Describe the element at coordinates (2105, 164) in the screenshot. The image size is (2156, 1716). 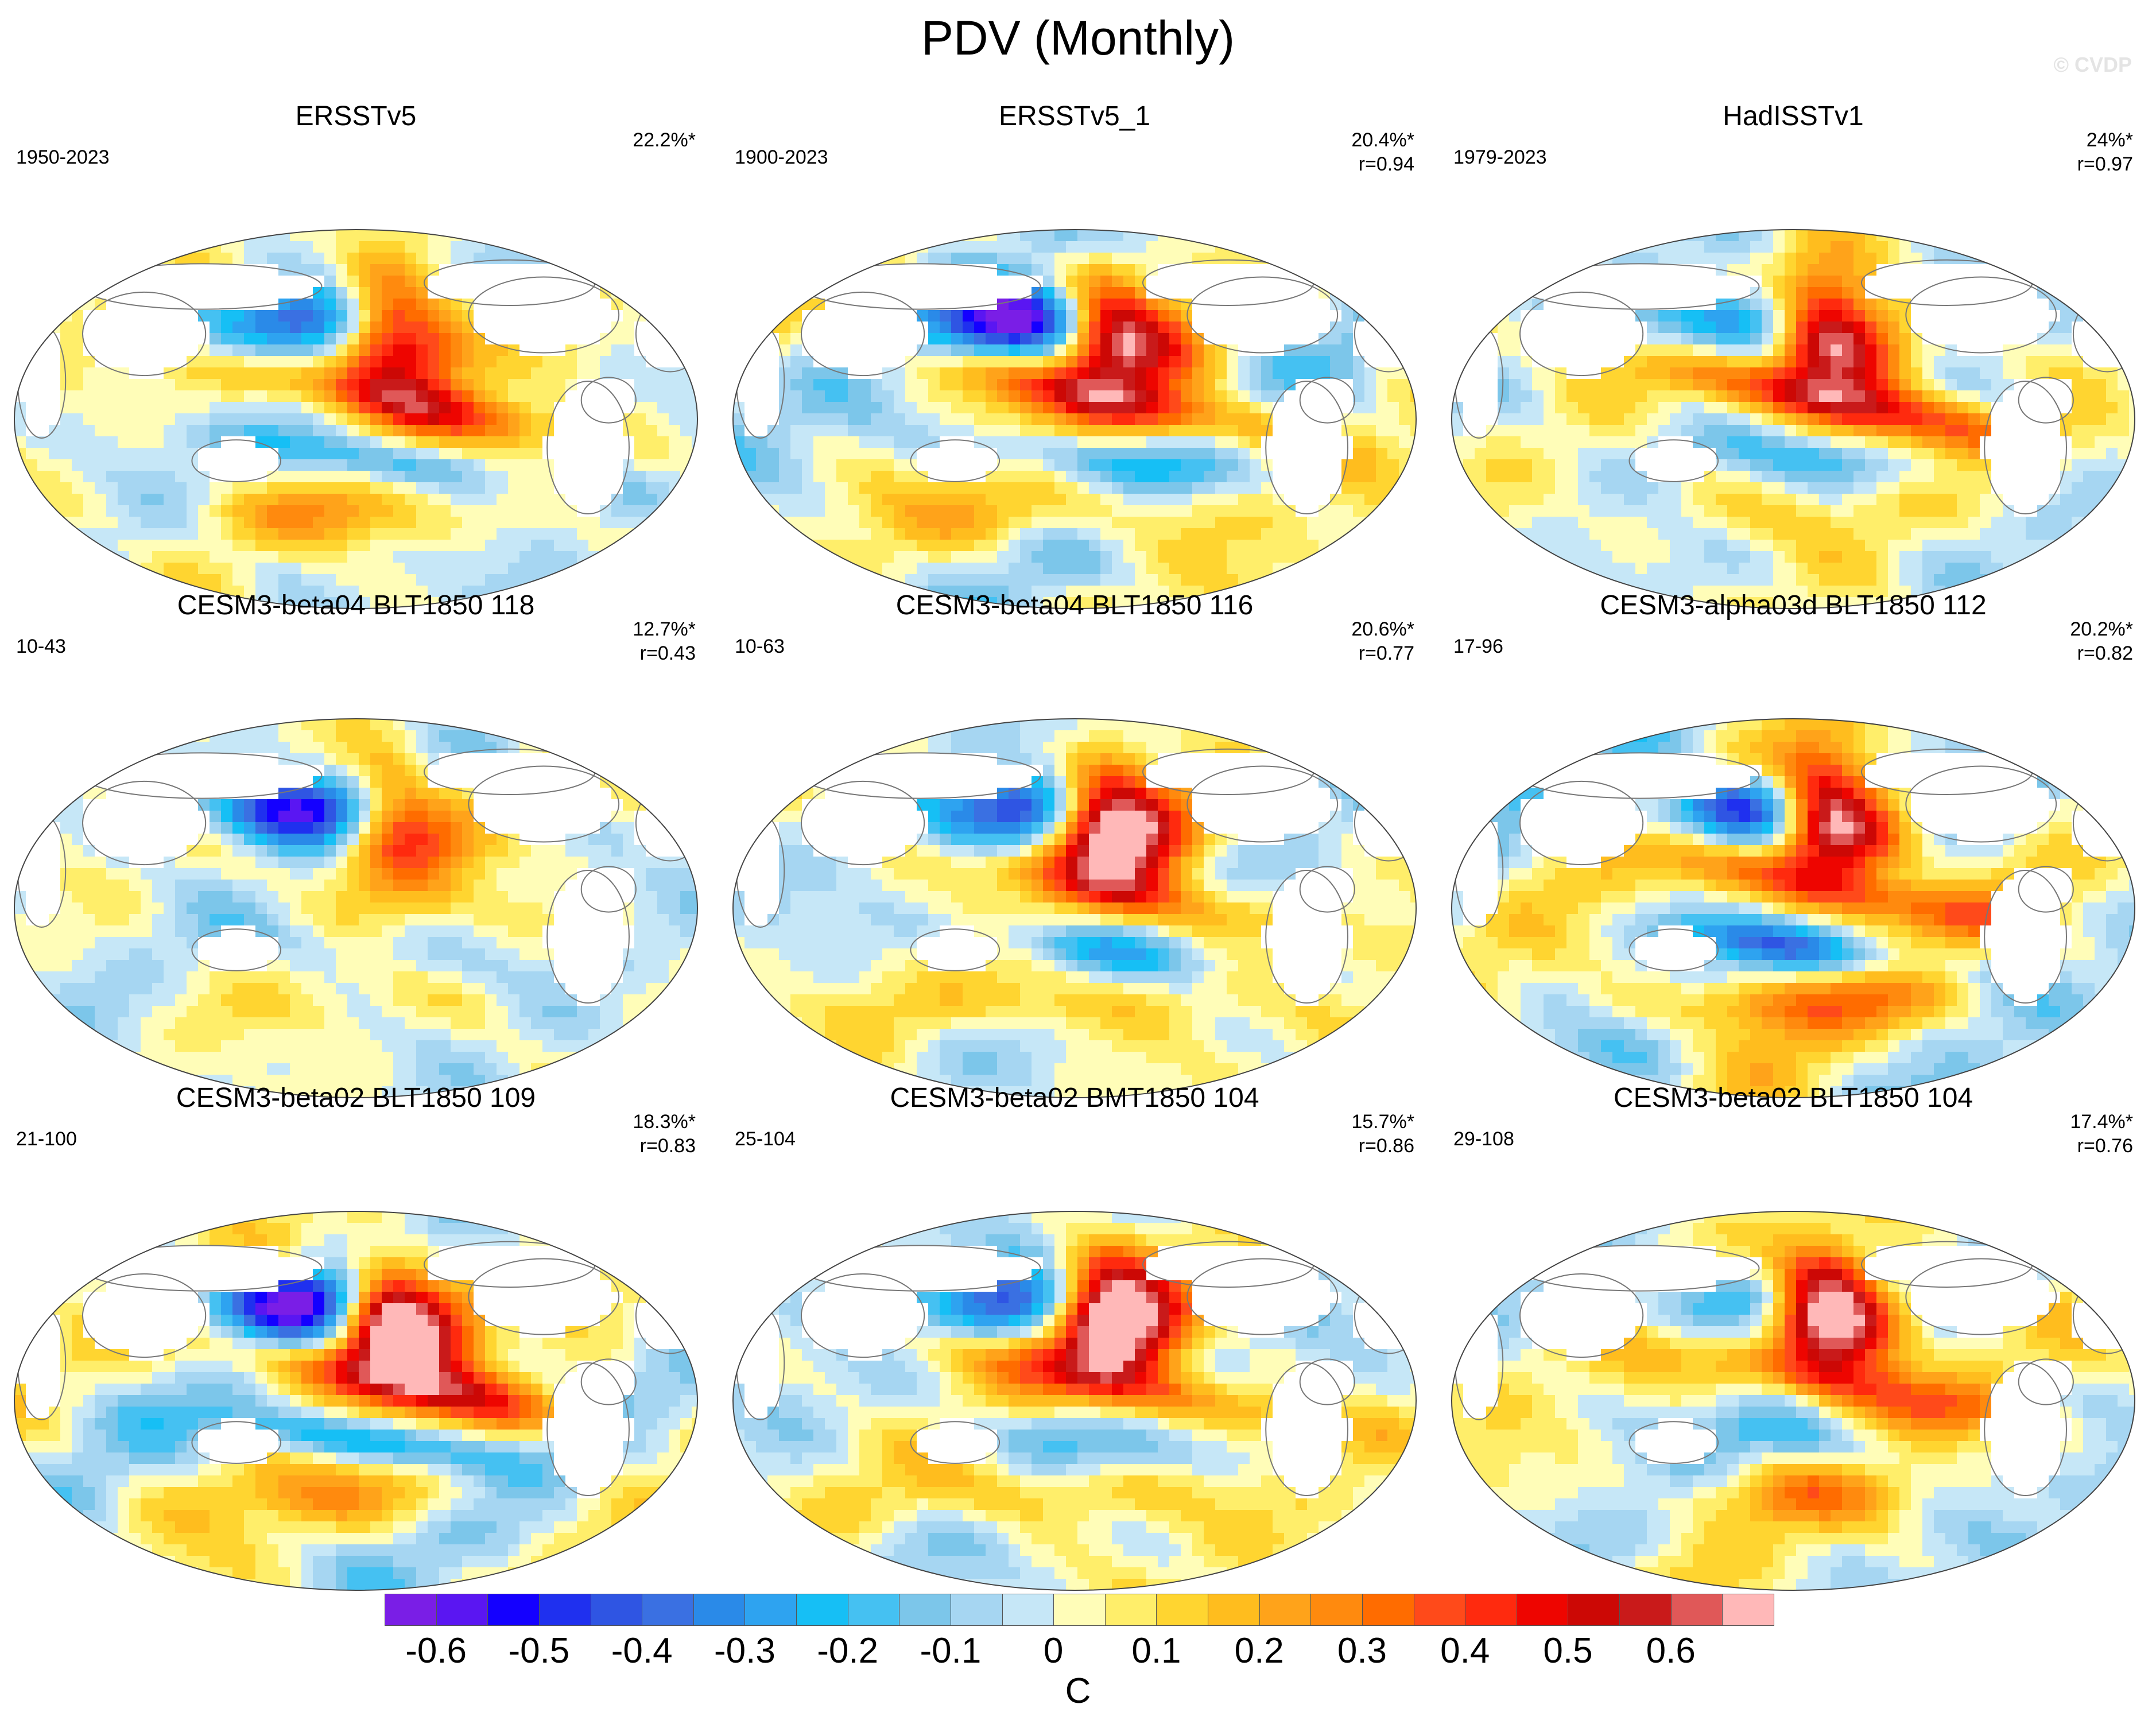
I see `panel-pattern-correlation: r=0.97` at that location.